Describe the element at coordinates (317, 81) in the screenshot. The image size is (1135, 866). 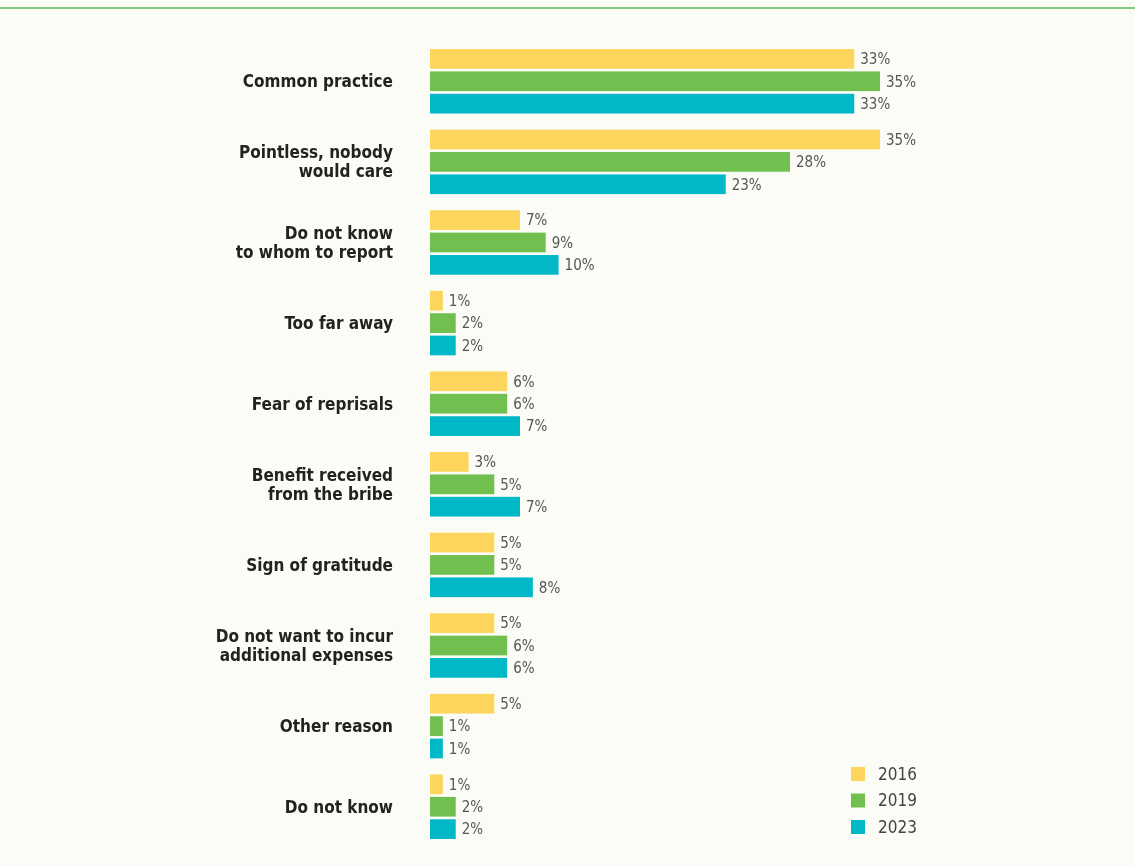
I see `y-tick-label: Common practice` at that location.